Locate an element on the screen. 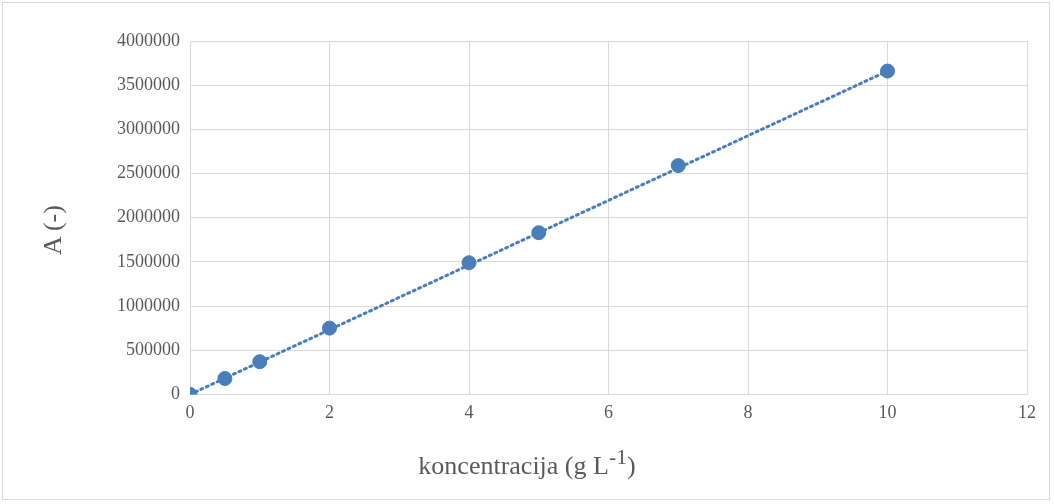 The width and height of the screenshot is (1054, 504). y-tick-label: 1000000 is located at coordinates (148, 304).